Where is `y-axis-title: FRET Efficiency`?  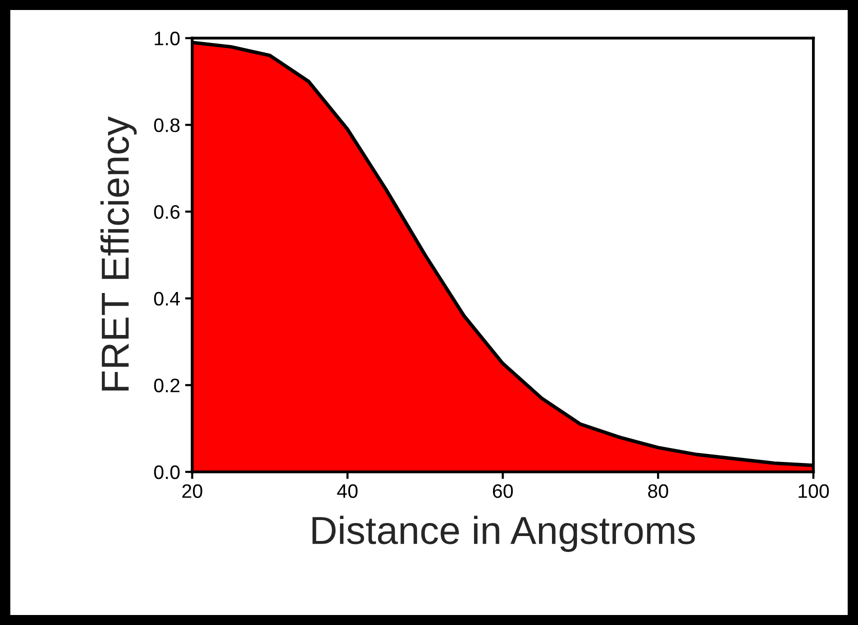 y-axis-title: FRET Efficiency is located at coordinates (118, 253).